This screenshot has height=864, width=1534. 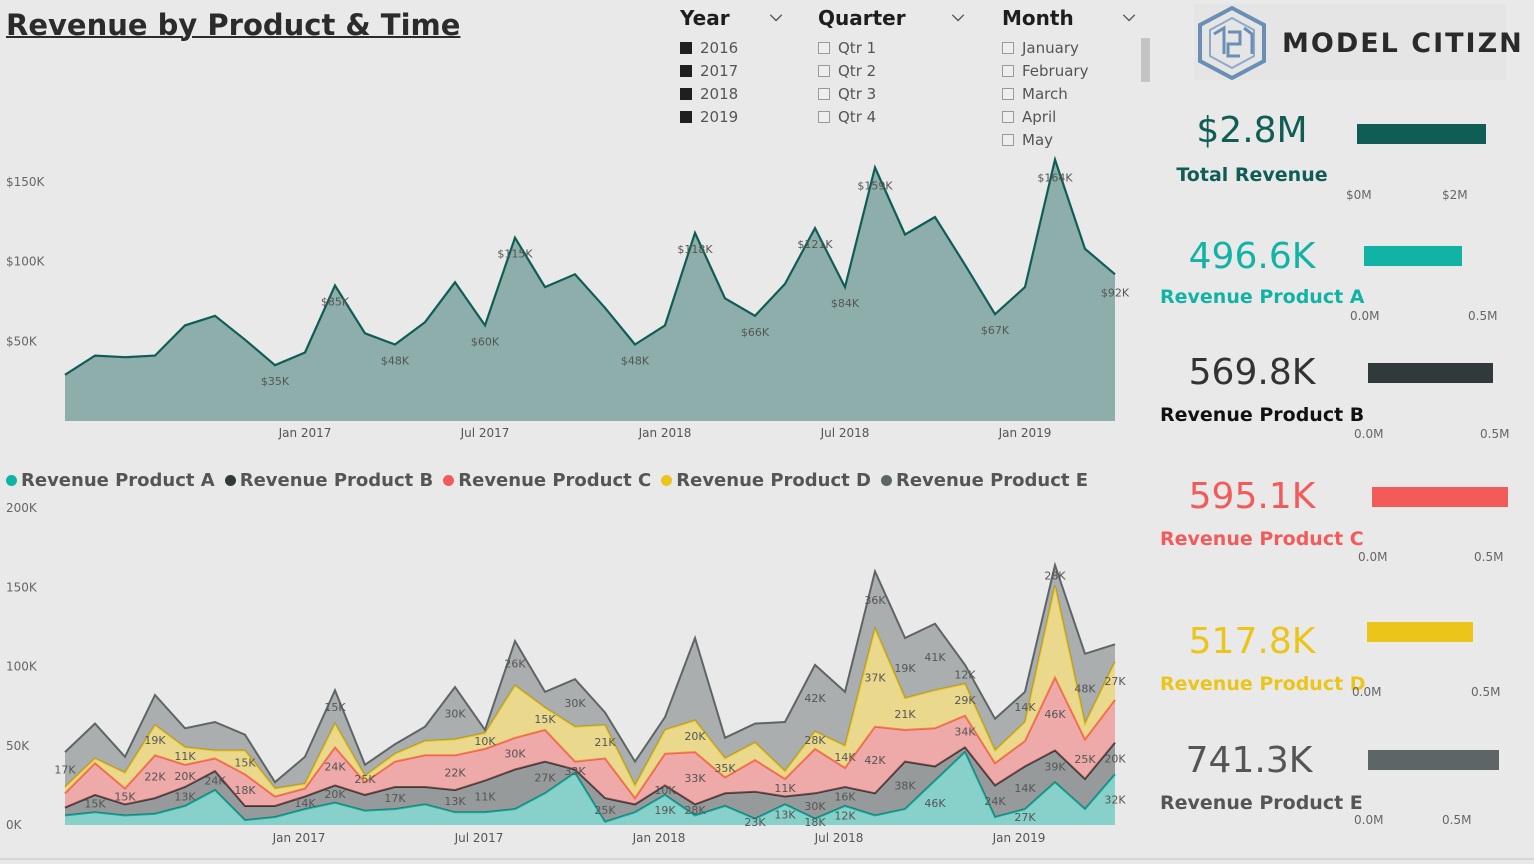 I want to click on legend-item: Revenue Product E, so click(x=984, y=480).